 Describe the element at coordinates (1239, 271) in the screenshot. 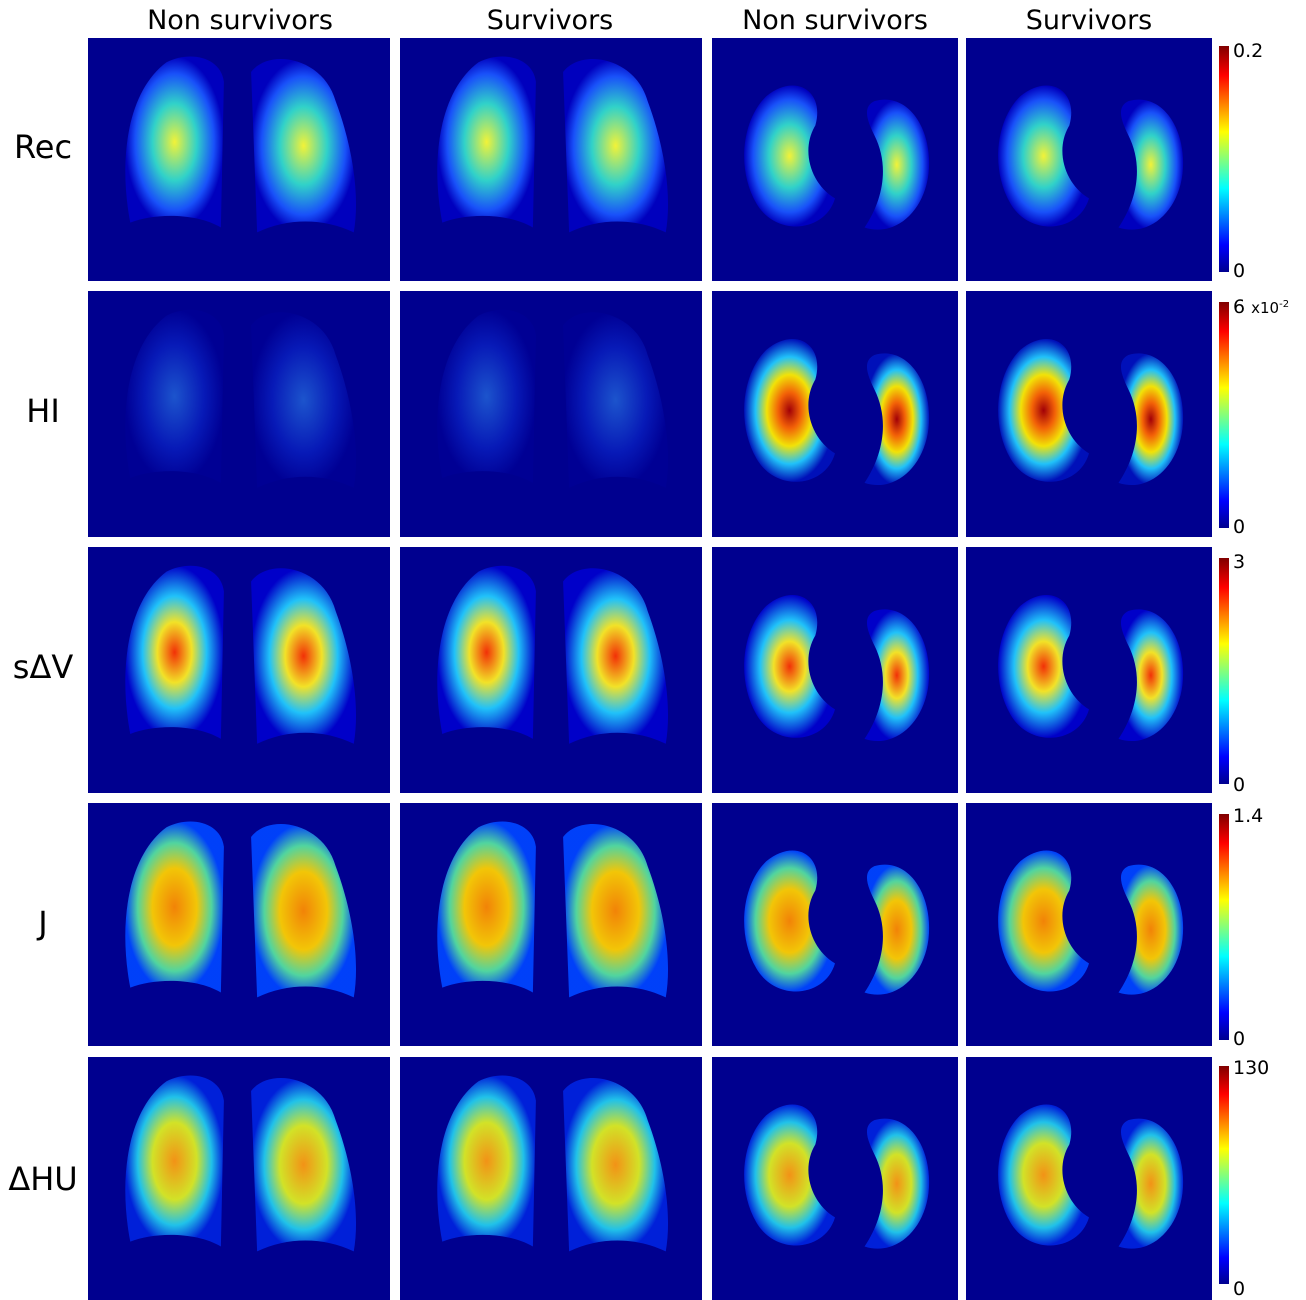

I see `colorbar-rec-min: 0` at that location.